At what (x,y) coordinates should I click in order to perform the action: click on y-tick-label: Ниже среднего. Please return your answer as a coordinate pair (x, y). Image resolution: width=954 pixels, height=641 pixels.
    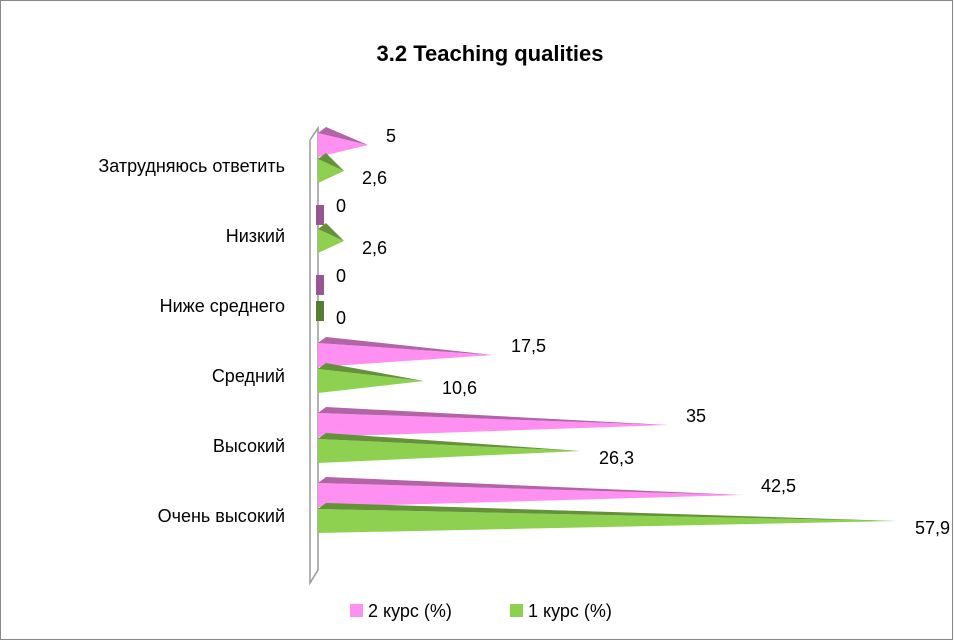
    Looking at the image, I should click on (222, 306).